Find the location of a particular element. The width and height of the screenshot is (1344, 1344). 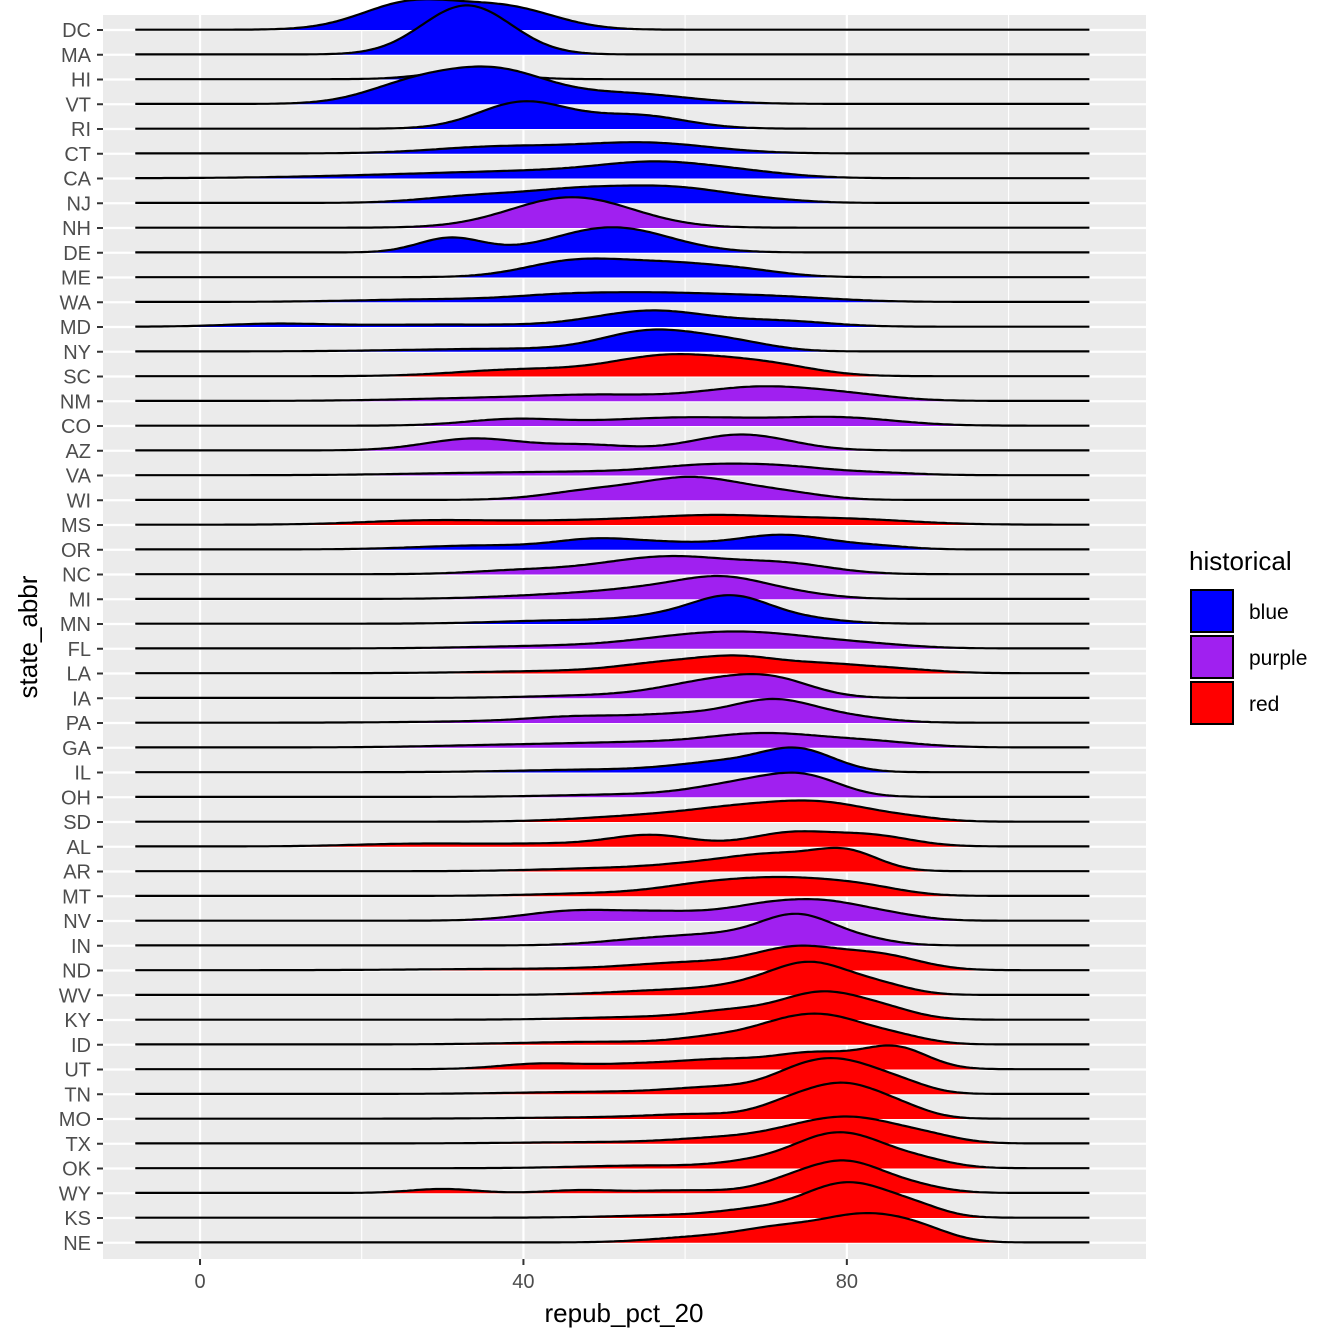

y-tick-label: MI is located at coordinates (80, 600).